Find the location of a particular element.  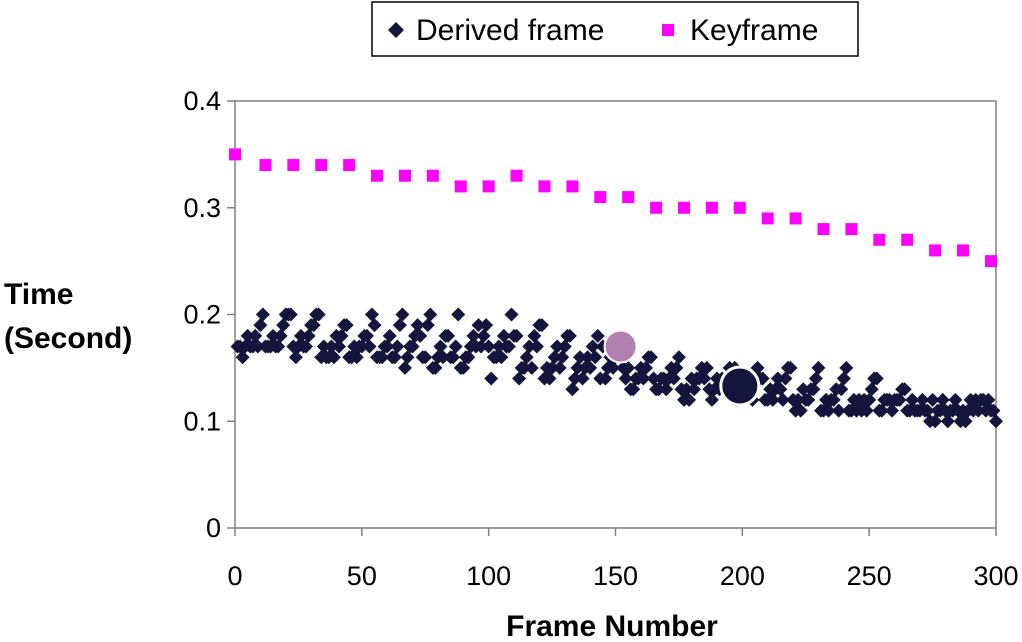

annotation-circle is located at coordinates (620, 346).